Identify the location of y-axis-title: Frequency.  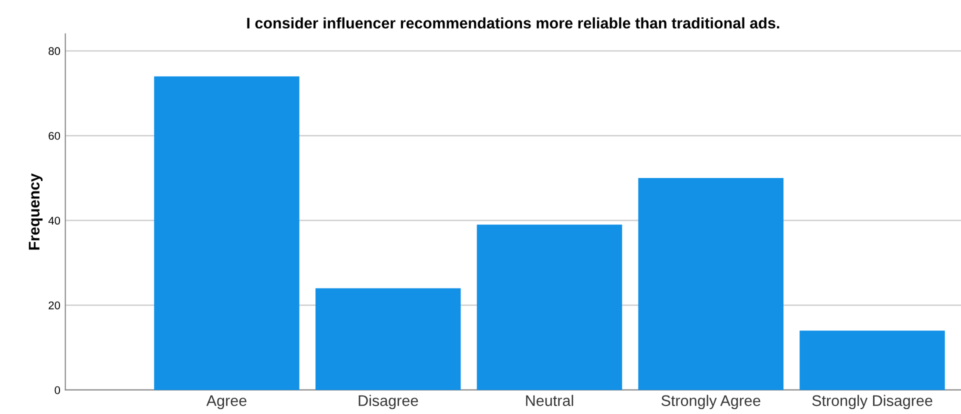
(35, 211).